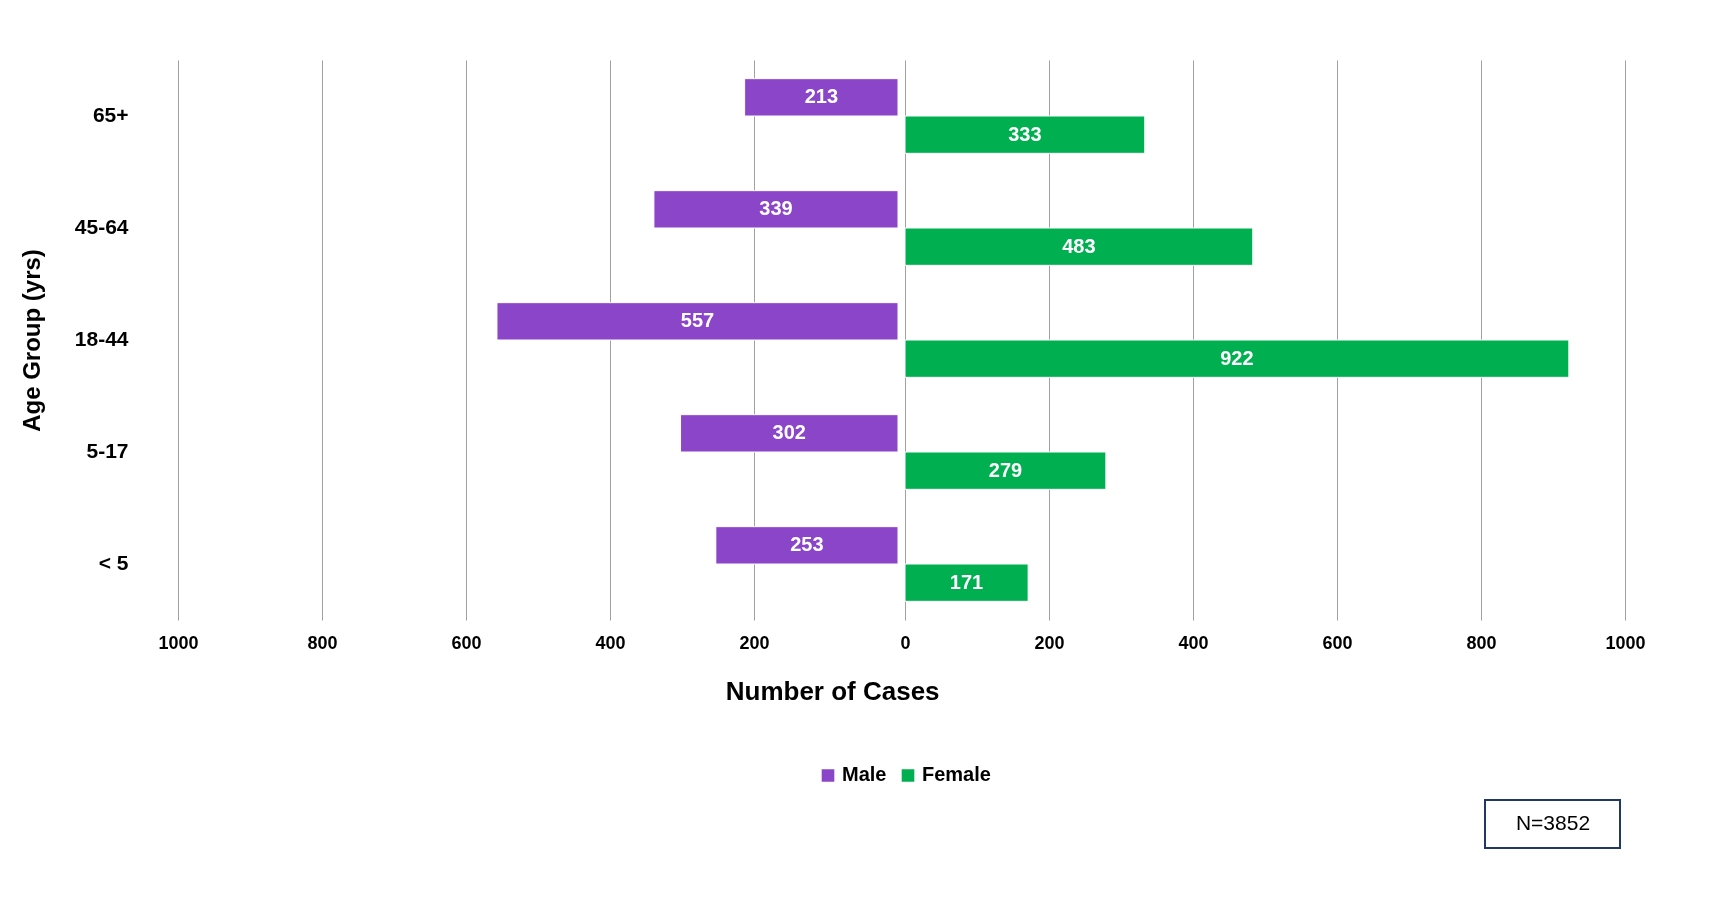 The image size is (1723, 923). I want to click on y-tick-label: 18-44, so click(101, 338).